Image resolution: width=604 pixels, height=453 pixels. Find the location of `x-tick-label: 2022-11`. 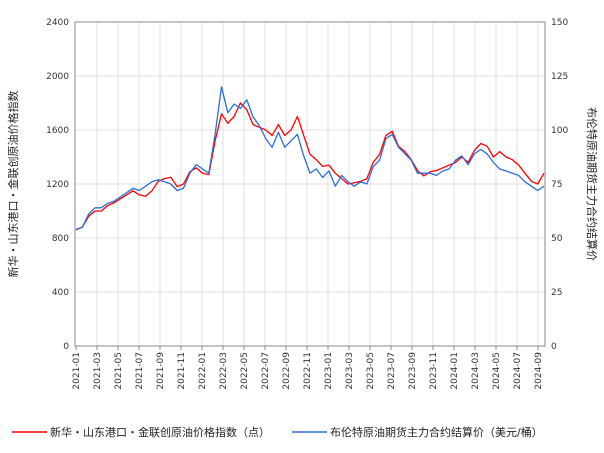

x-tick-label: 2022-11 is located at coordinates (308, 371).